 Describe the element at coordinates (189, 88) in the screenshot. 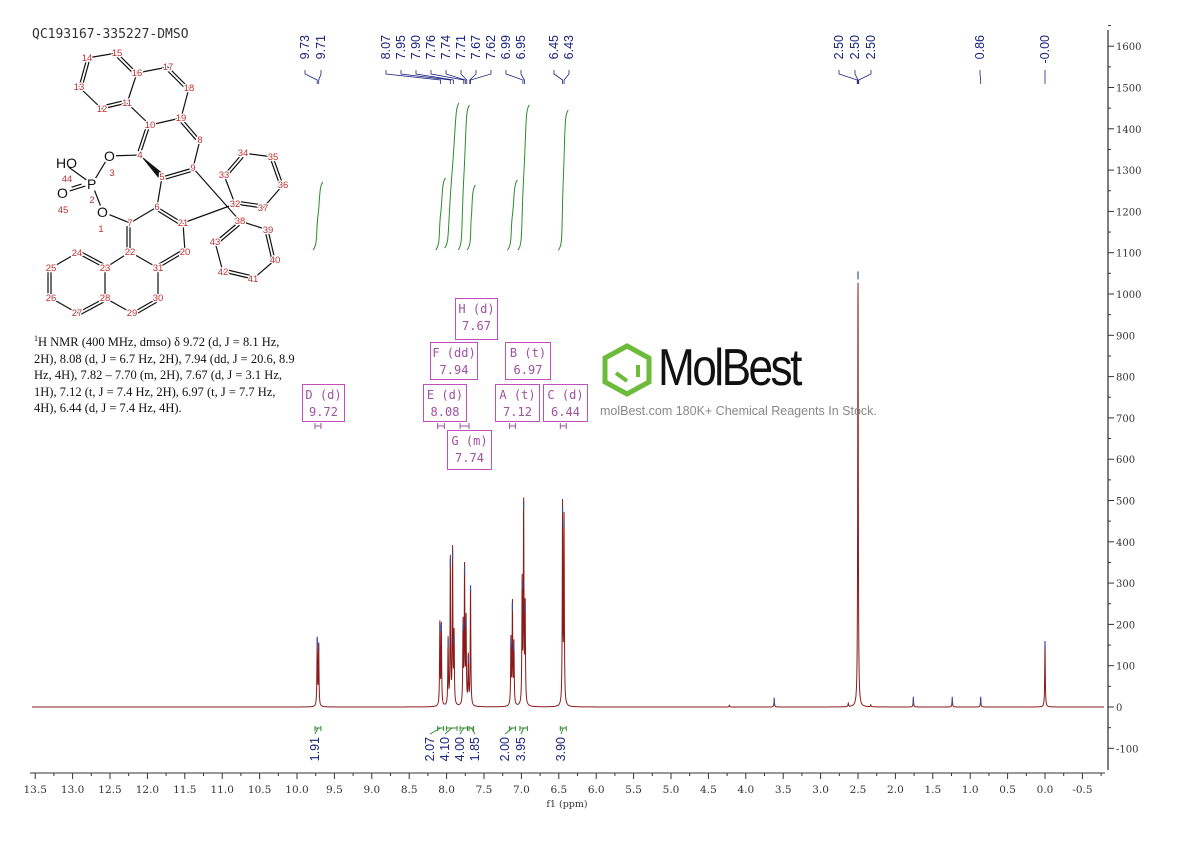

I see `atom-number: 18` at that location.